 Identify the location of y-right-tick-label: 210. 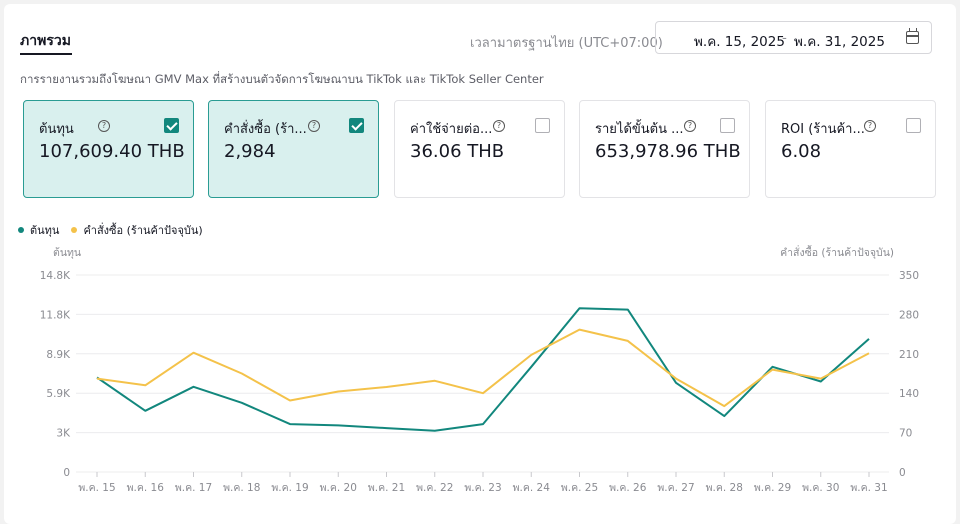
(909, 355).